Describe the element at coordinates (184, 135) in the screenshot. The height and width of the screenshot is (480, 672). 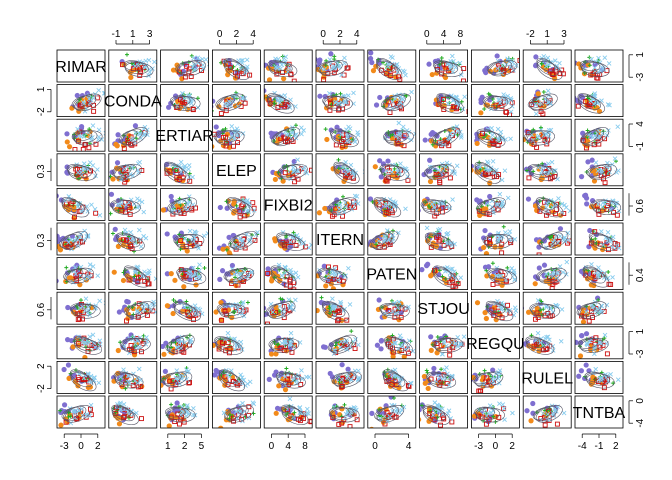
I see `diagonal-panel: ERTIAR` at that location.